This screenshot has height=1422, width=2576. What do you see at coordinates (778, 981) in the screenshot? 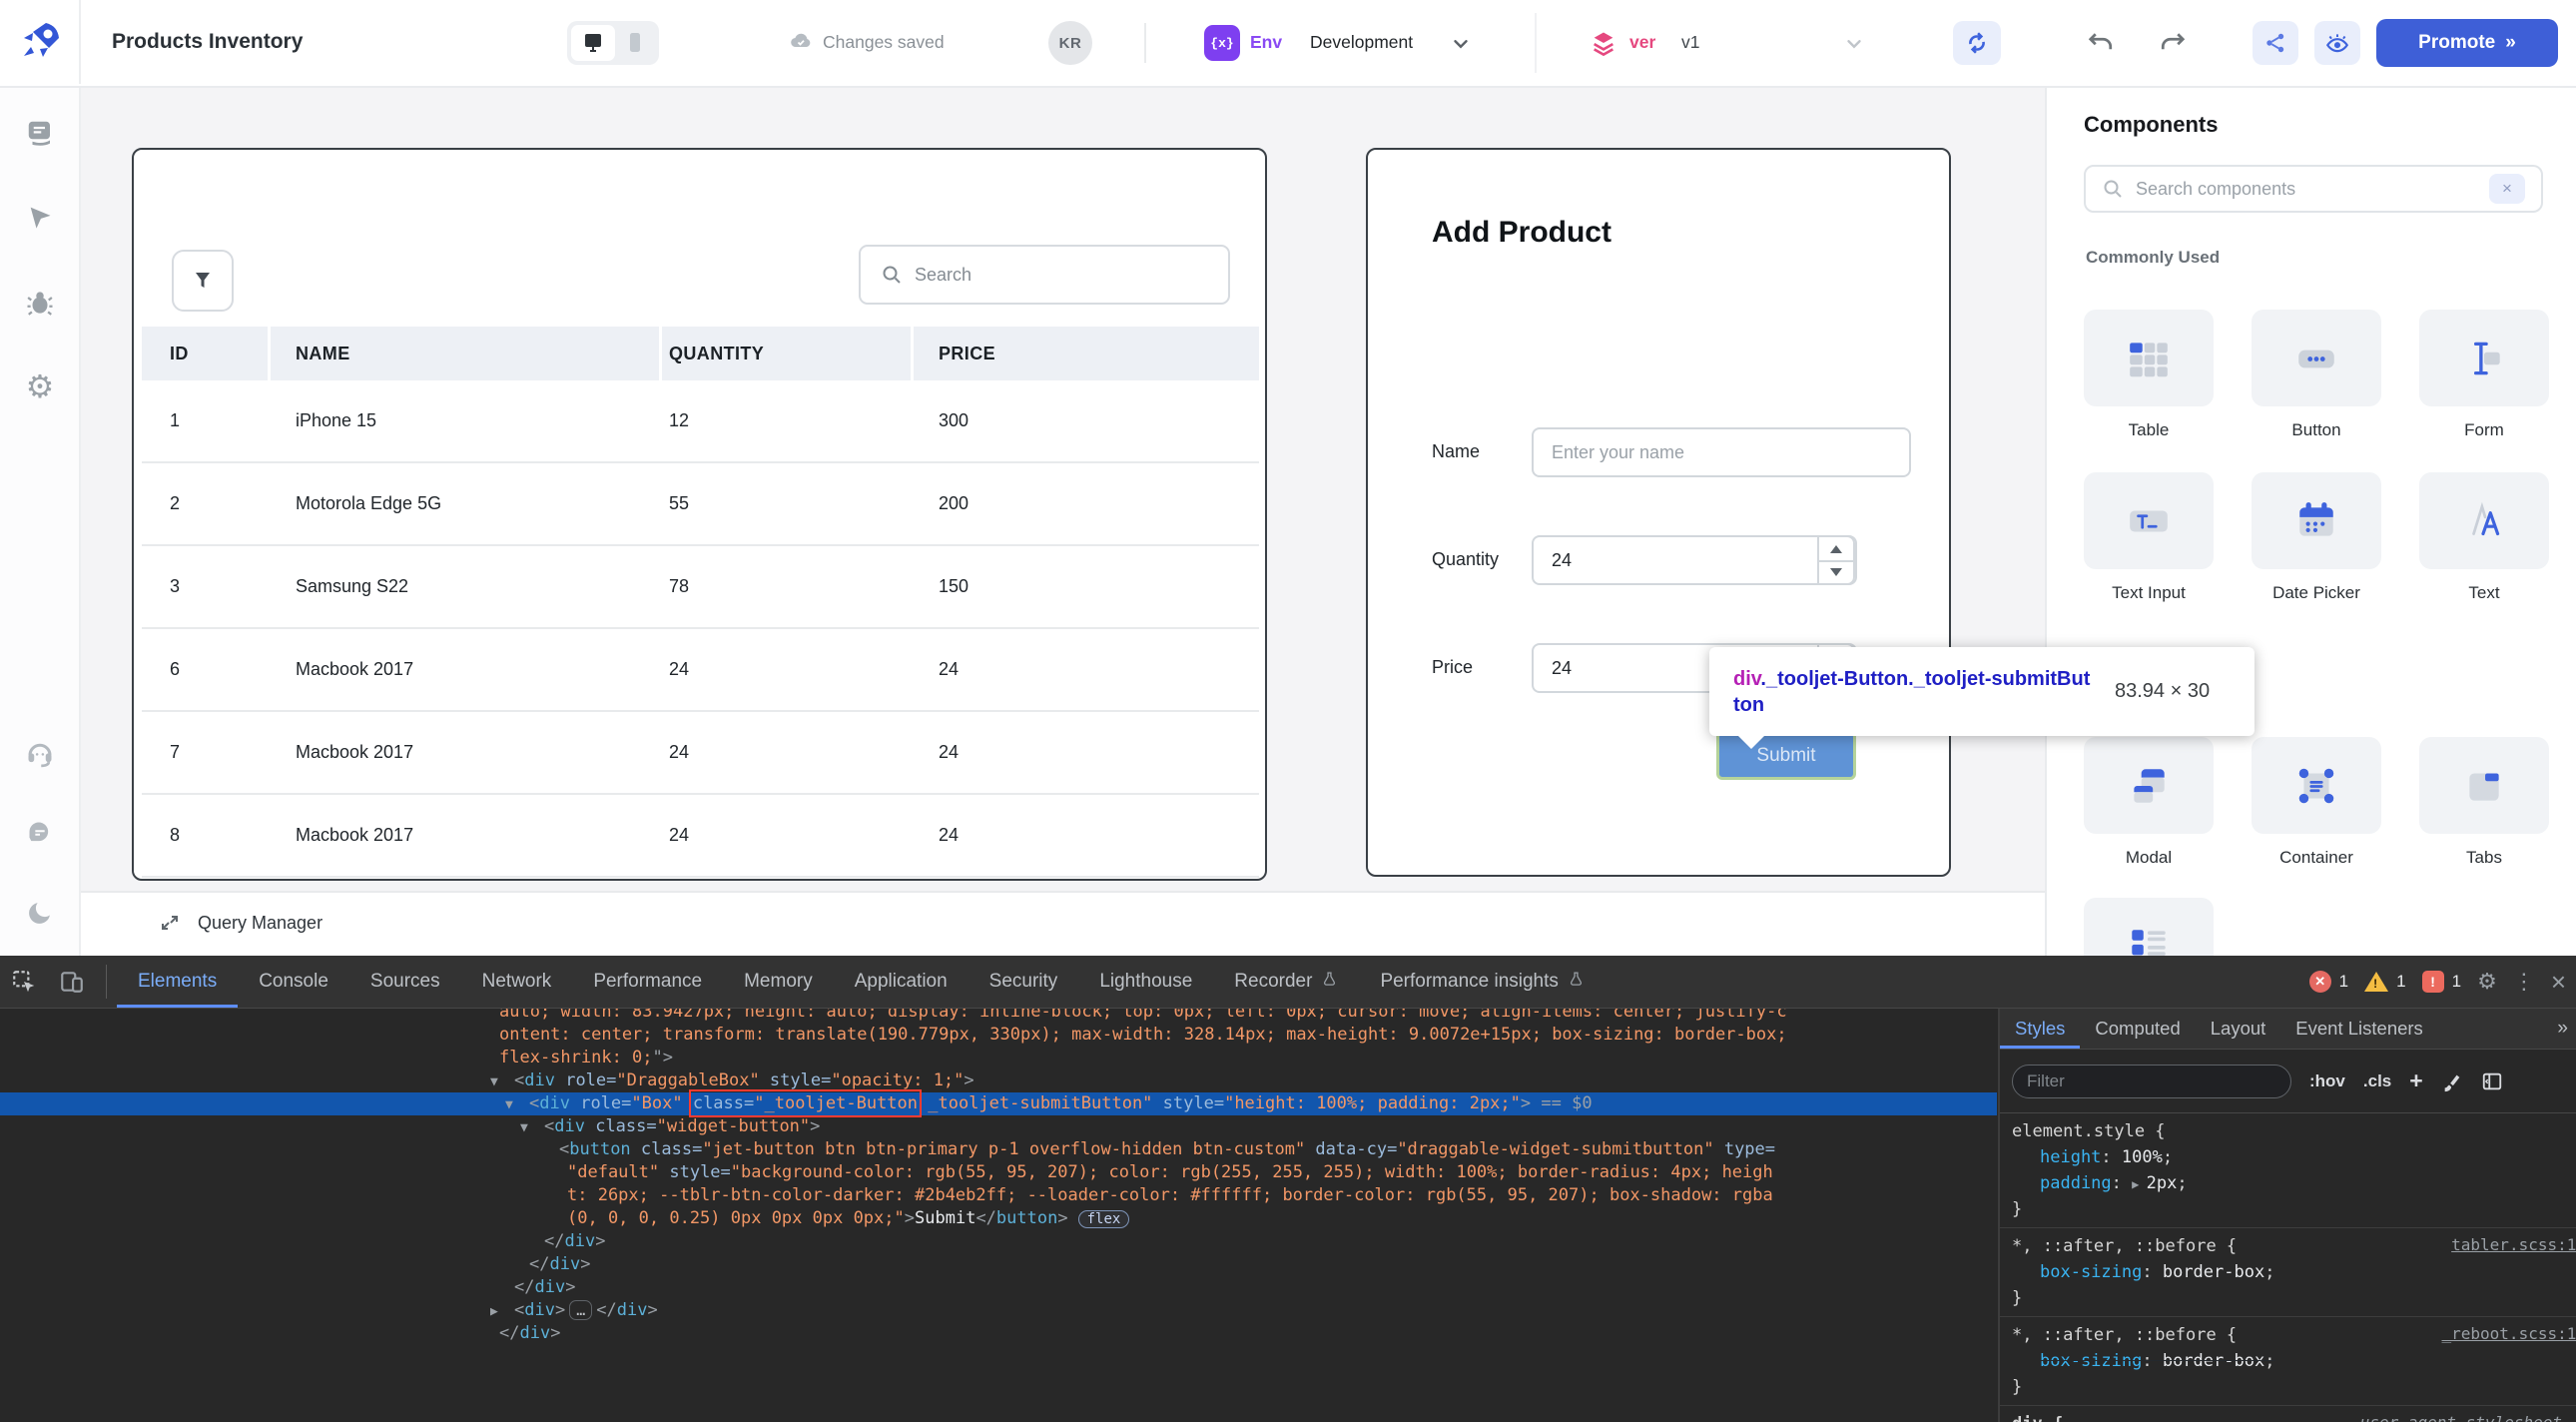
I see `devtools-tab-memory: Memory` at bounding box center [778, 981].